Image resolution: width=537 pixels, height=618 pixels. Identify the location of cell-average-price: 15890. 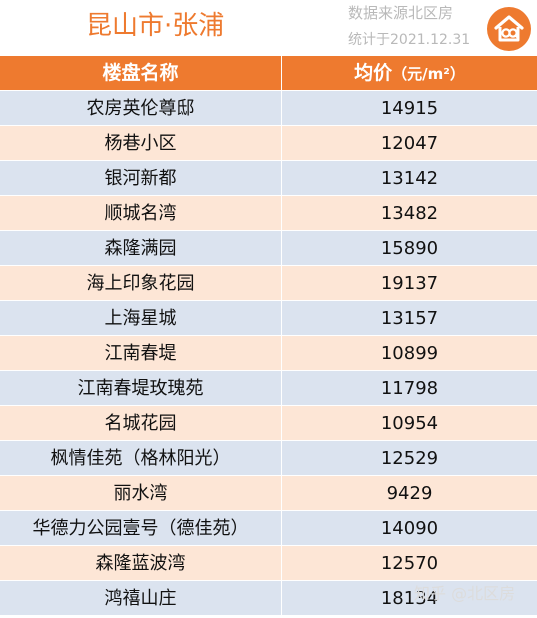
(409, 248).